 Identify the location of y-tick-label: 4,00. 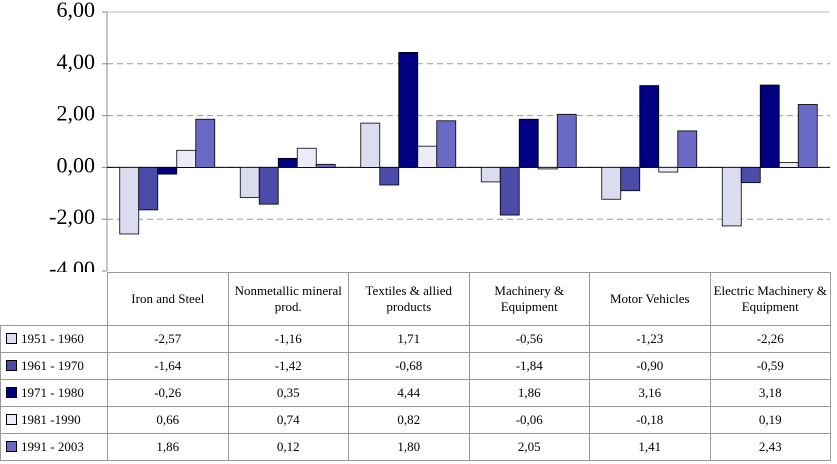
(76, 61).